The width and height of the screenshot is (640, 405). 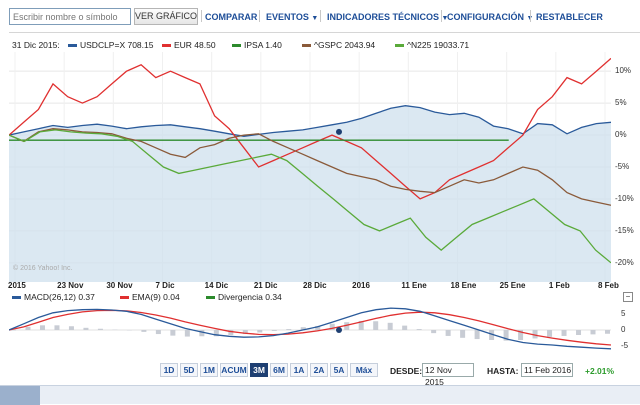 I want to click on watermark: © 2016 Yahoo! Inc., so click(x=42, y=268).